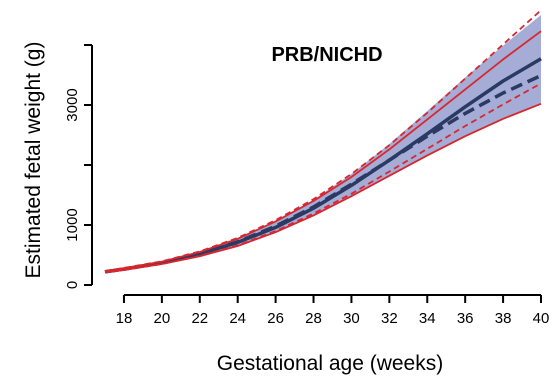 Image resolution: width=552 pixels, height=379 pixels. What do you see at coordinates (313, 318) in the screenshot?
I see `x-tick-label: 28` at bounding box center [313, 318].